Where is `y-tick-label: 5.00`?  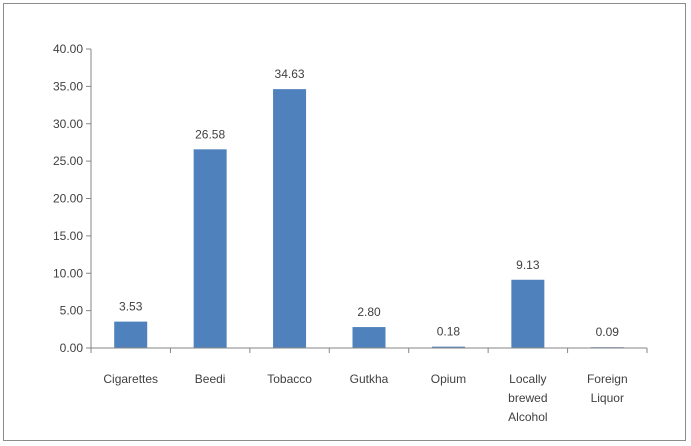 y-tick-label: 5.00 is located at coordinates (72, 311).